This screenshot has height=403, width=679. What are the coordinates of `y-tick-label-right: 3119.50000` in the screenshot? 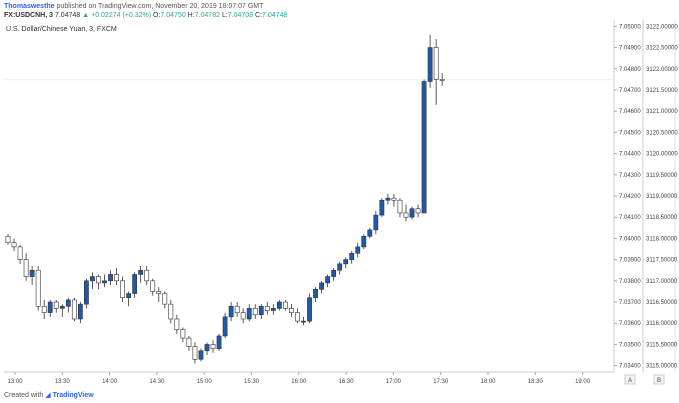 It's located at (662, 176).